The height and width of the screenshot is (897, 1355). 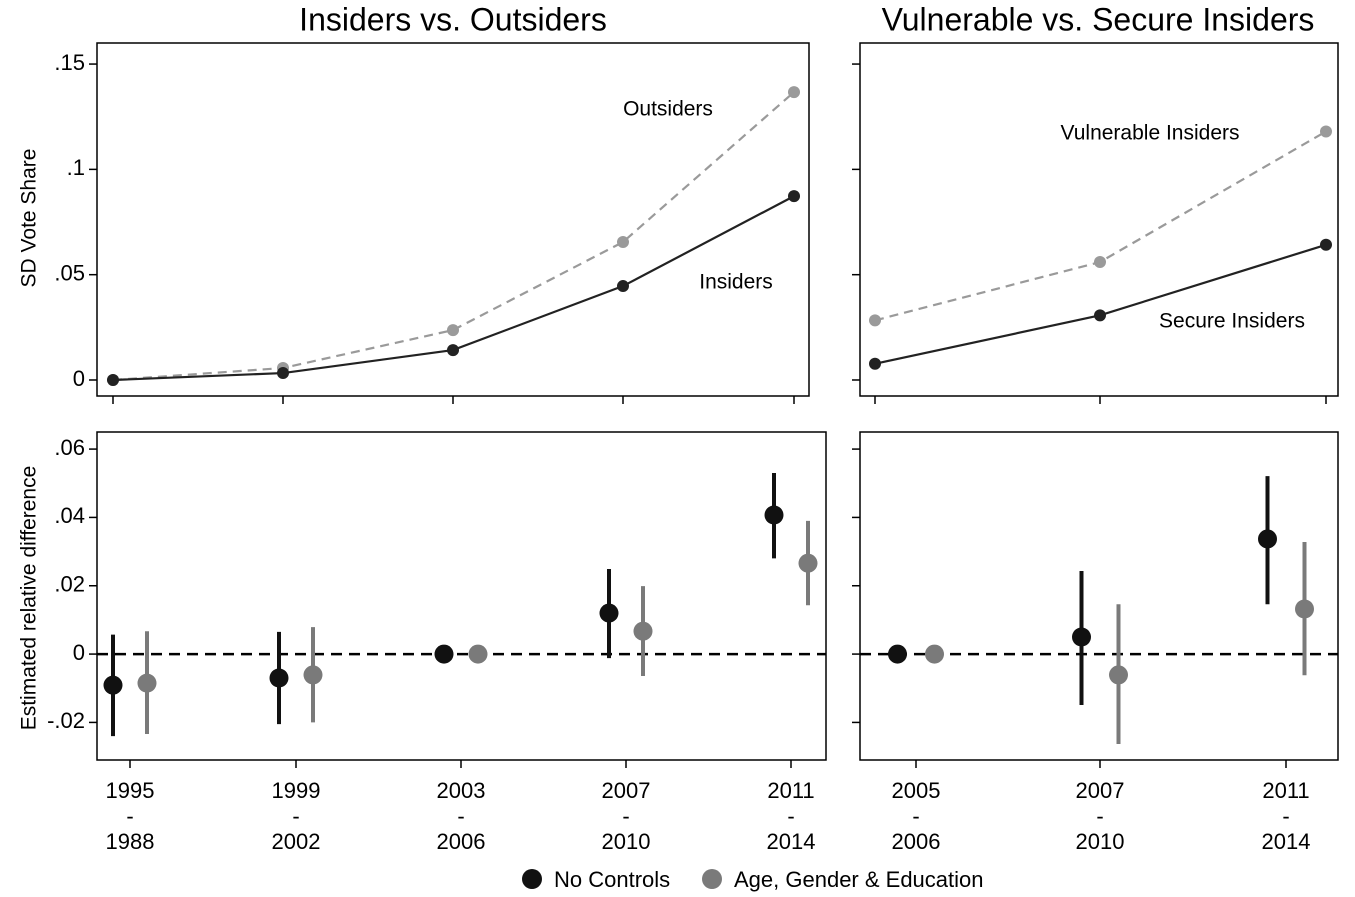 I want to click on x-tick-label-line: 1988, so click(x=130, y=841).